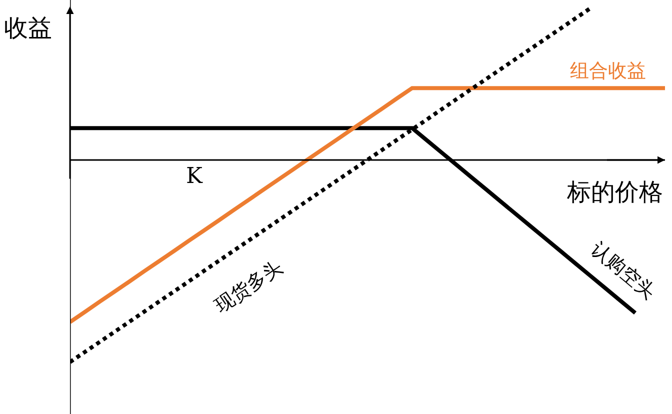 This screenshot has width=672, height=414. Describe the element at coordinates (608, 71) in the screenshot. I see `series-label: 组合收益` at that location.